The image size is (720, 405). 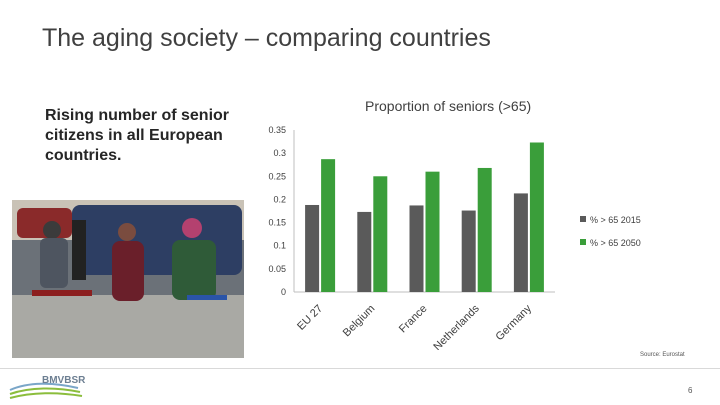 I want to click on seniors-photo, so click(x=128, y=279).